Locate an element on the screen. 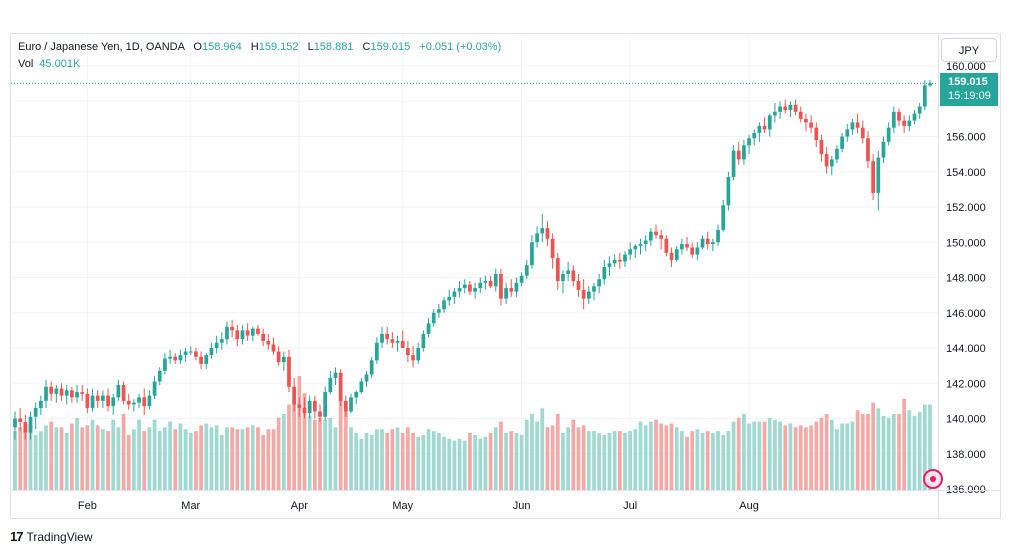 The height and width of the screenshot is (555, 1012). high-value: 159.152 is located at coordinates (278, 47).